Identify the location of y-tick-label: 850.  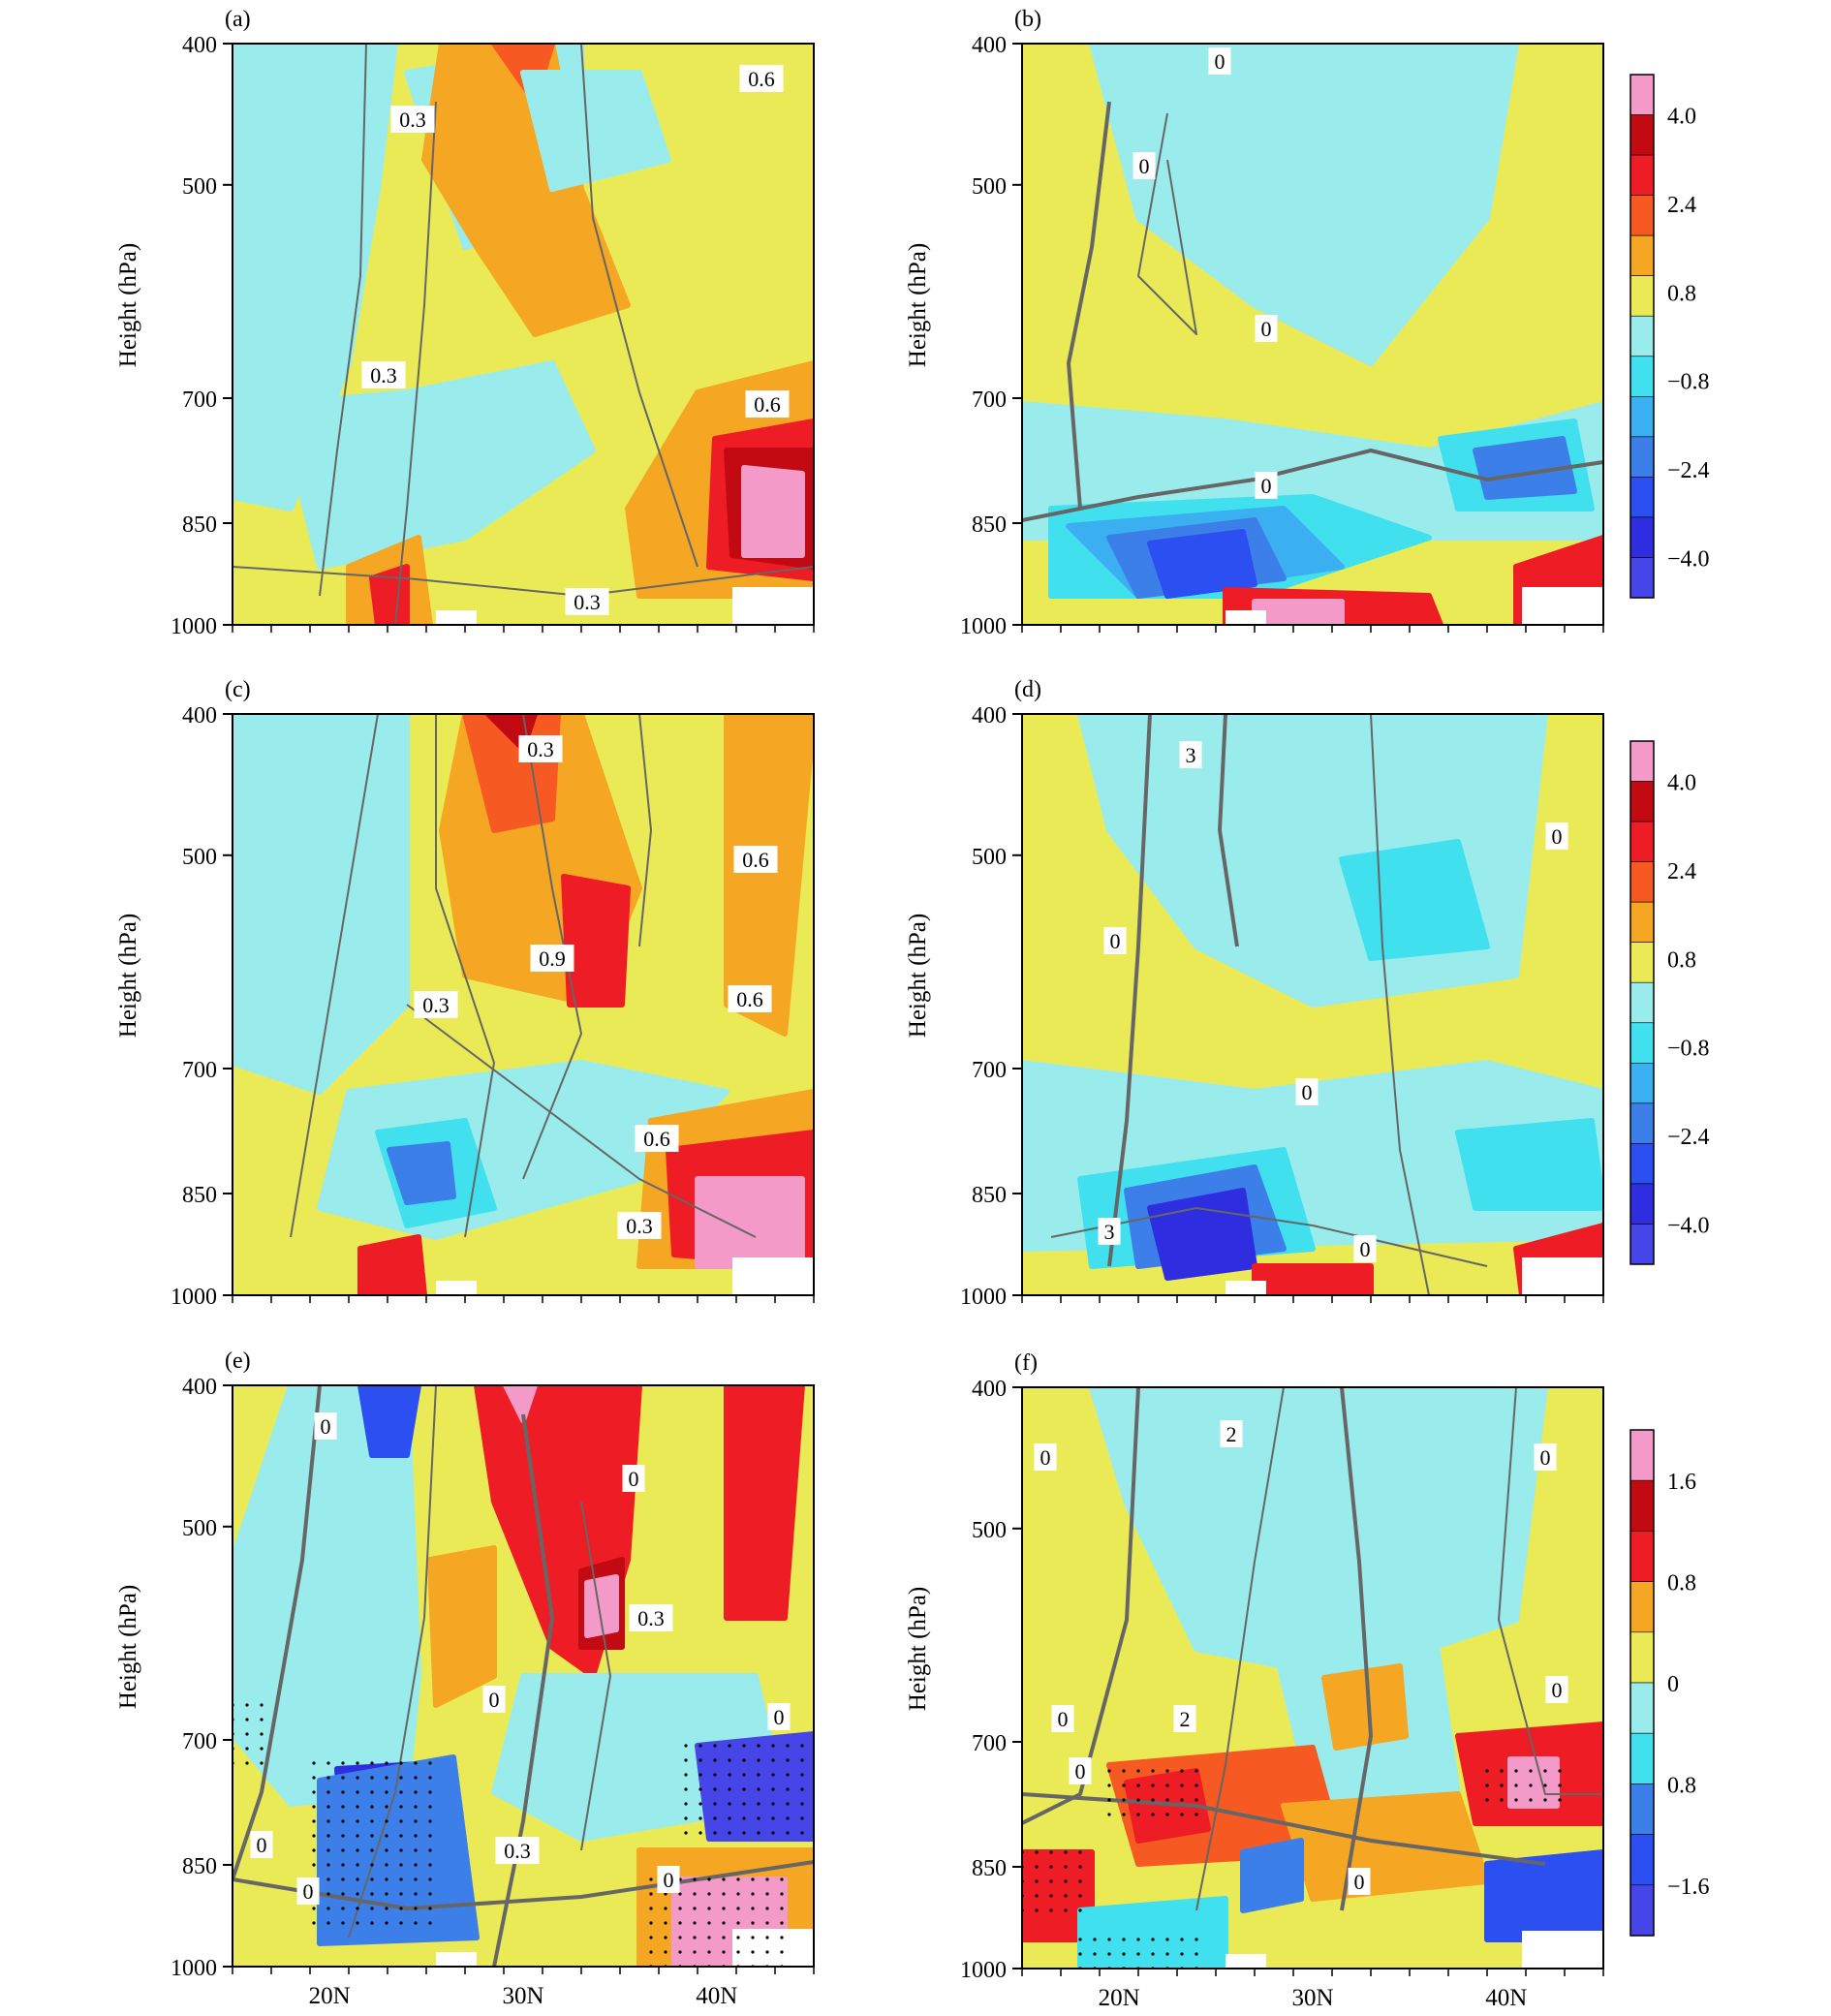
(199, 525).